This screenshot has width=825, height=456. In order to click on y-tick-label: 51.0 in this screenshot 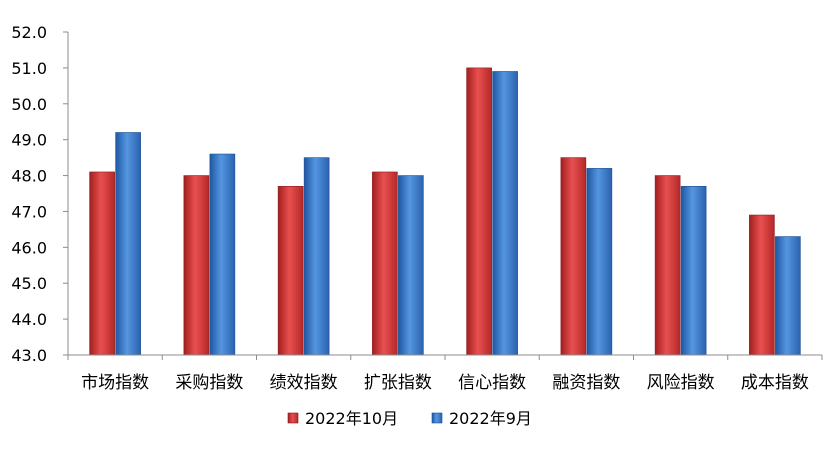, I will do `click(29, 68)`.